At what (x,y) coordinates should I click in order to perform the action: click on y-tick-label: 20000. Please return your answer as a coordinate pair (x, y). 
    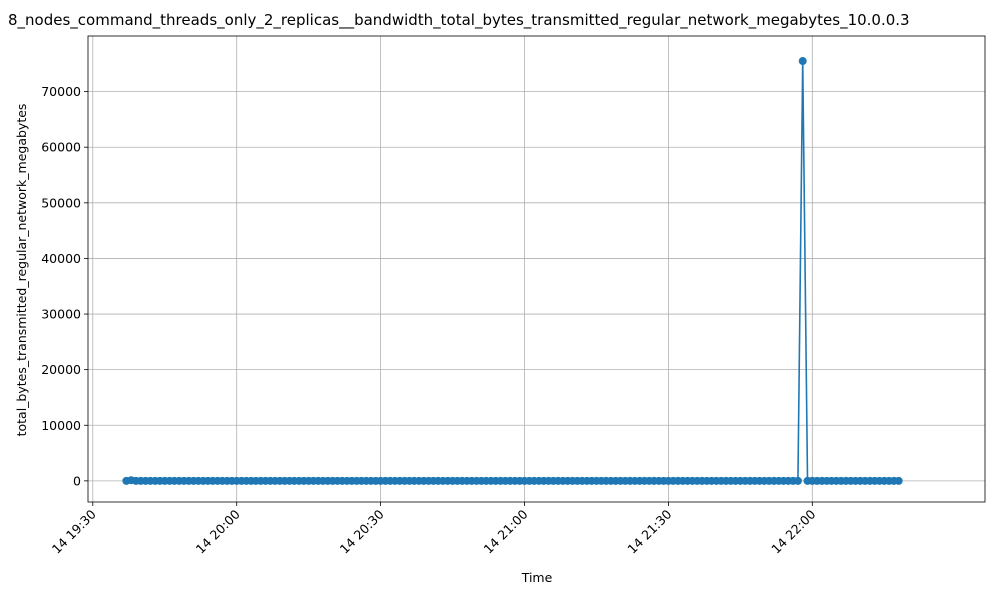
    Looking at the image, I should click on (61, 369).